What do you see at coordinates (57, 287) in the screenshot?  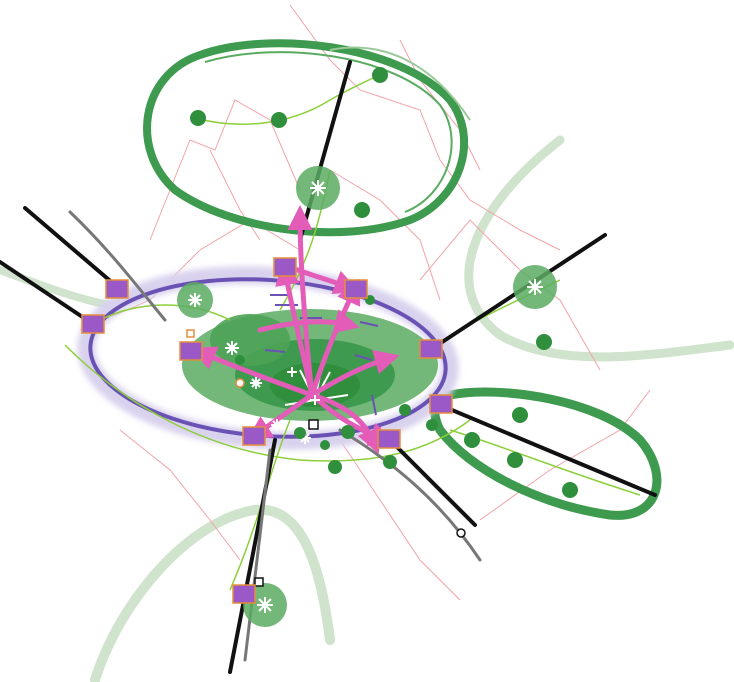 I see `pale-sweep-left-shadow` at bounding box center [57, 287].